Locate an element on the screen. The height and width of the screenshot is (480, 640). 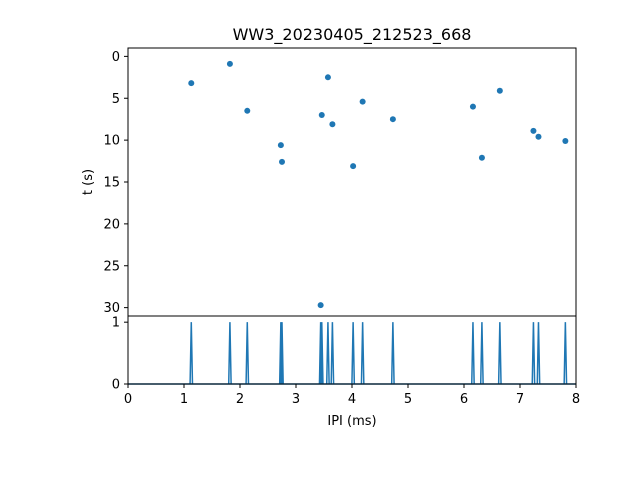
x-tick-label-1: 1 is located at coordinates (184, 399).